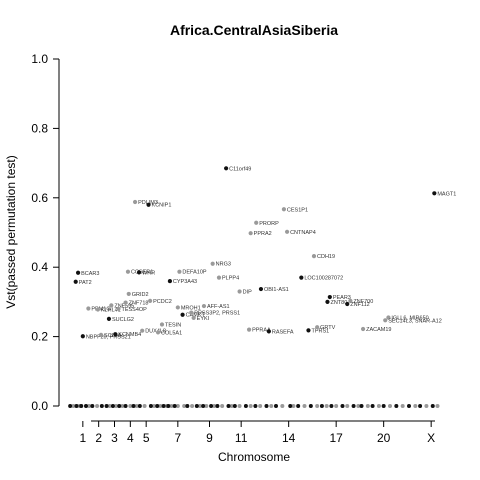 The height and width of the screenshot is (480, 480). I want to click on x-tick-label: 3, so click(114, 438).